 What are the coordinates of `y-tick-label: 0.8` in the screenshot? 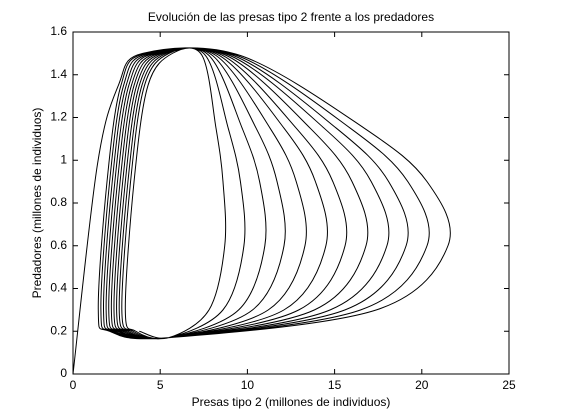 It's located at (58, 202).